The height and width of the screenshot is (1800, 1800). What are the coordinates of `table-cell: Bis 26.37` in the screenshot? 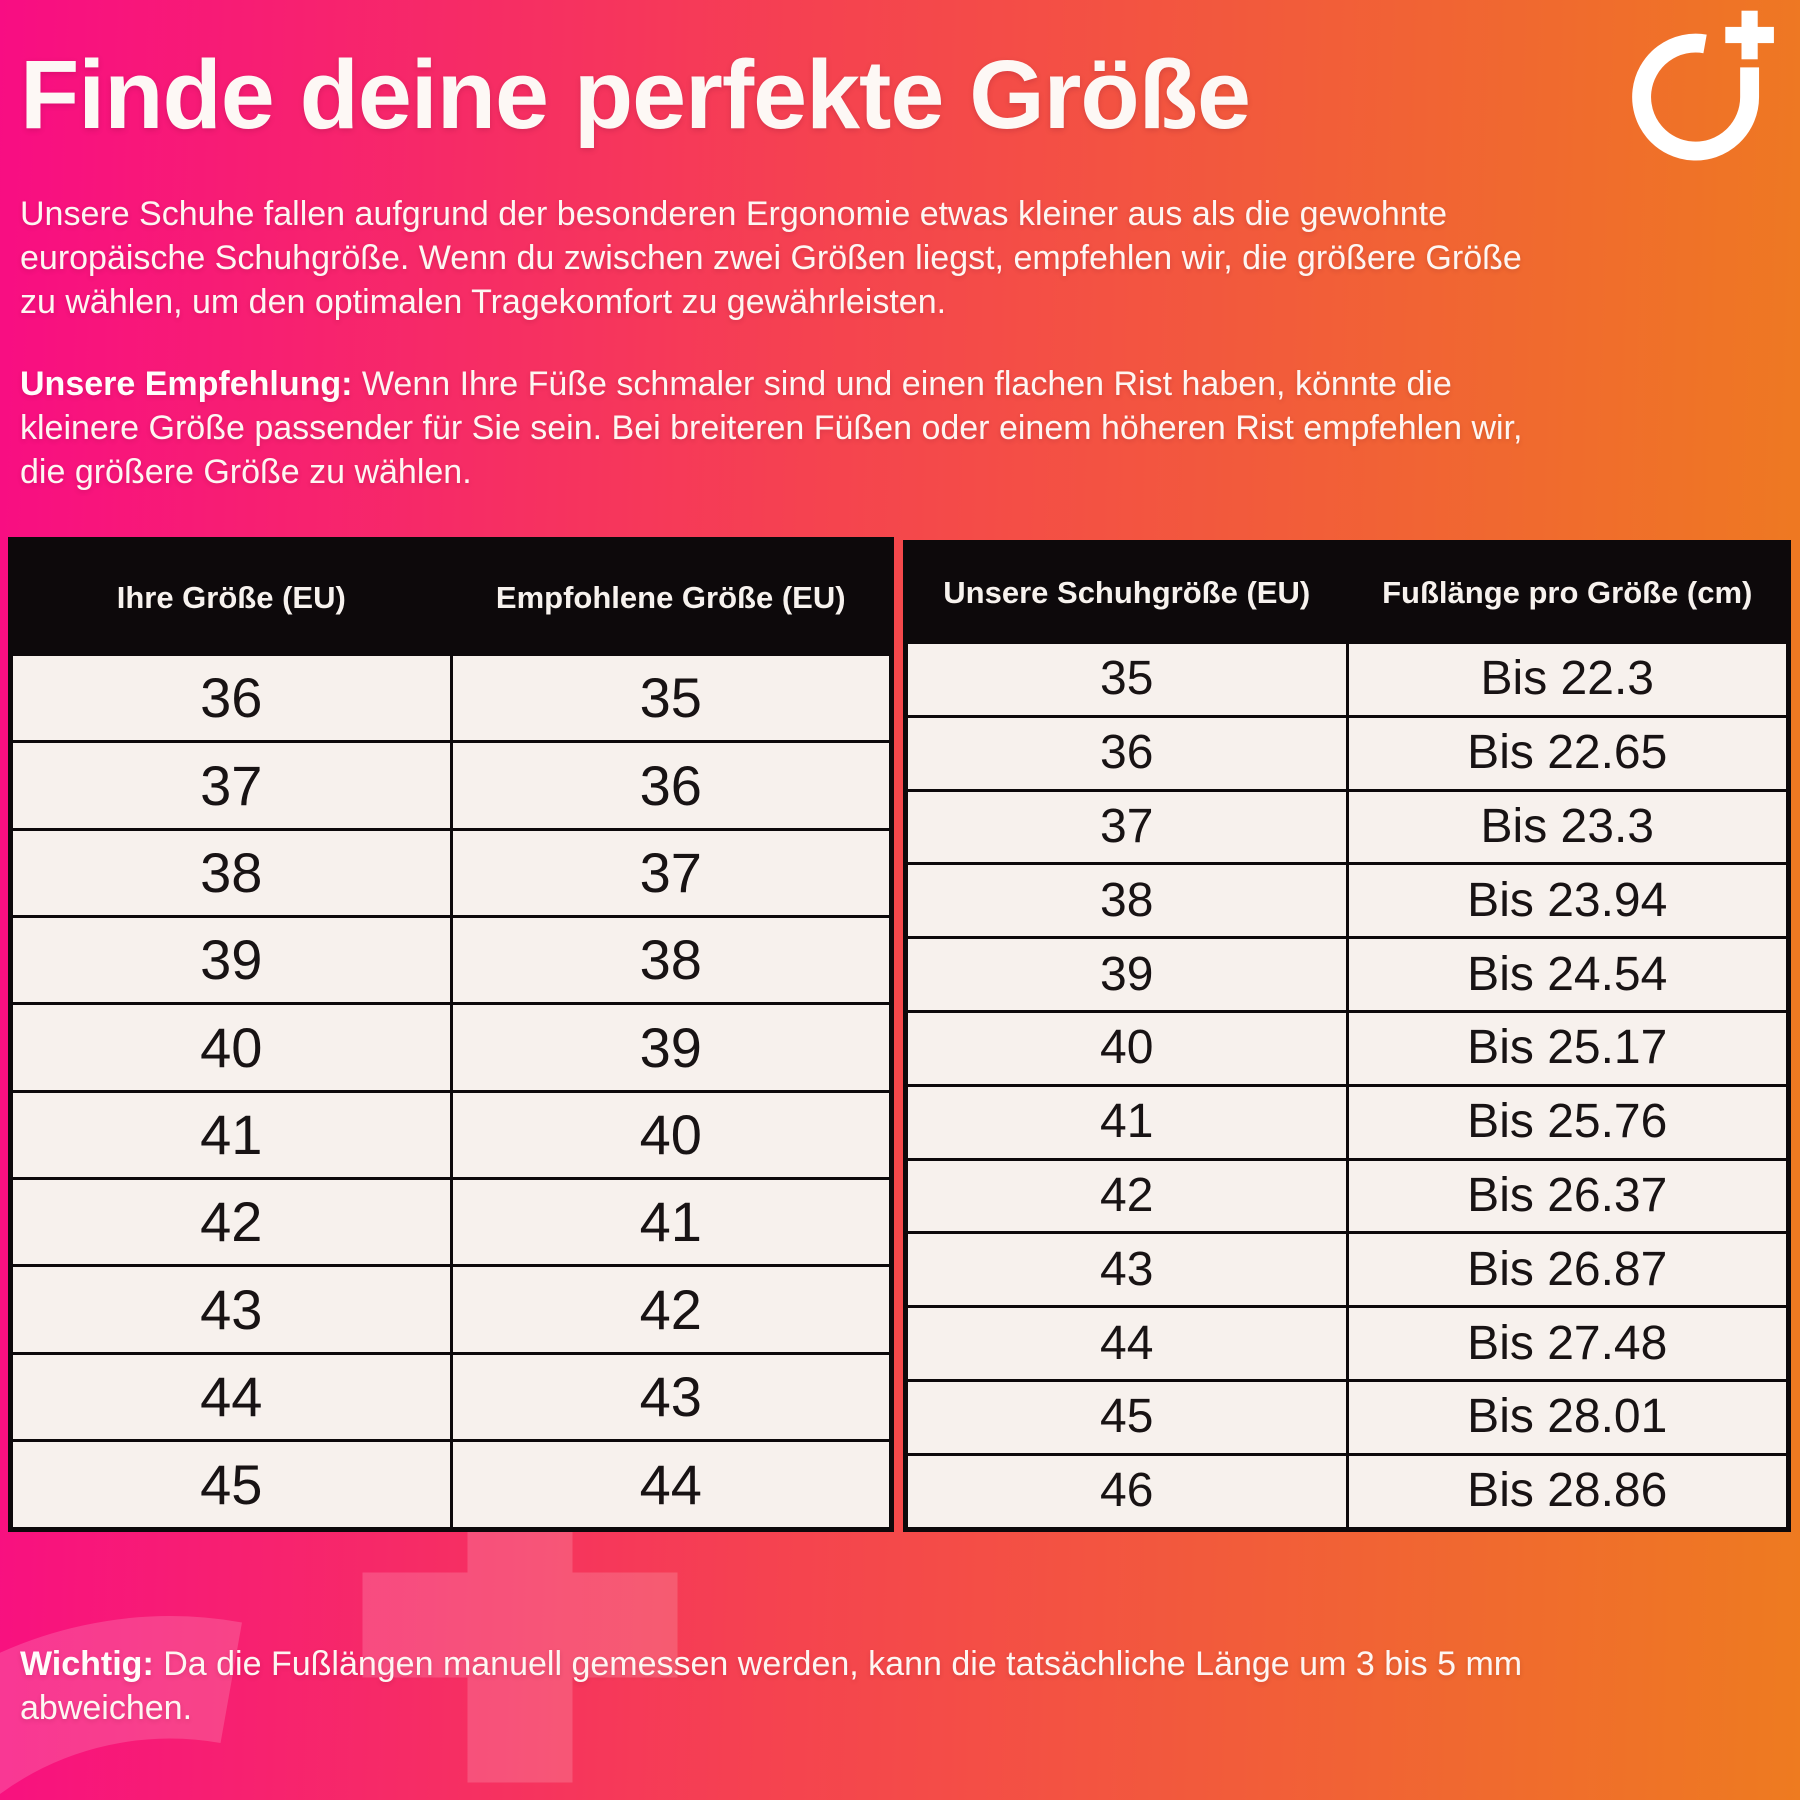 It's located at (1567, 1196).